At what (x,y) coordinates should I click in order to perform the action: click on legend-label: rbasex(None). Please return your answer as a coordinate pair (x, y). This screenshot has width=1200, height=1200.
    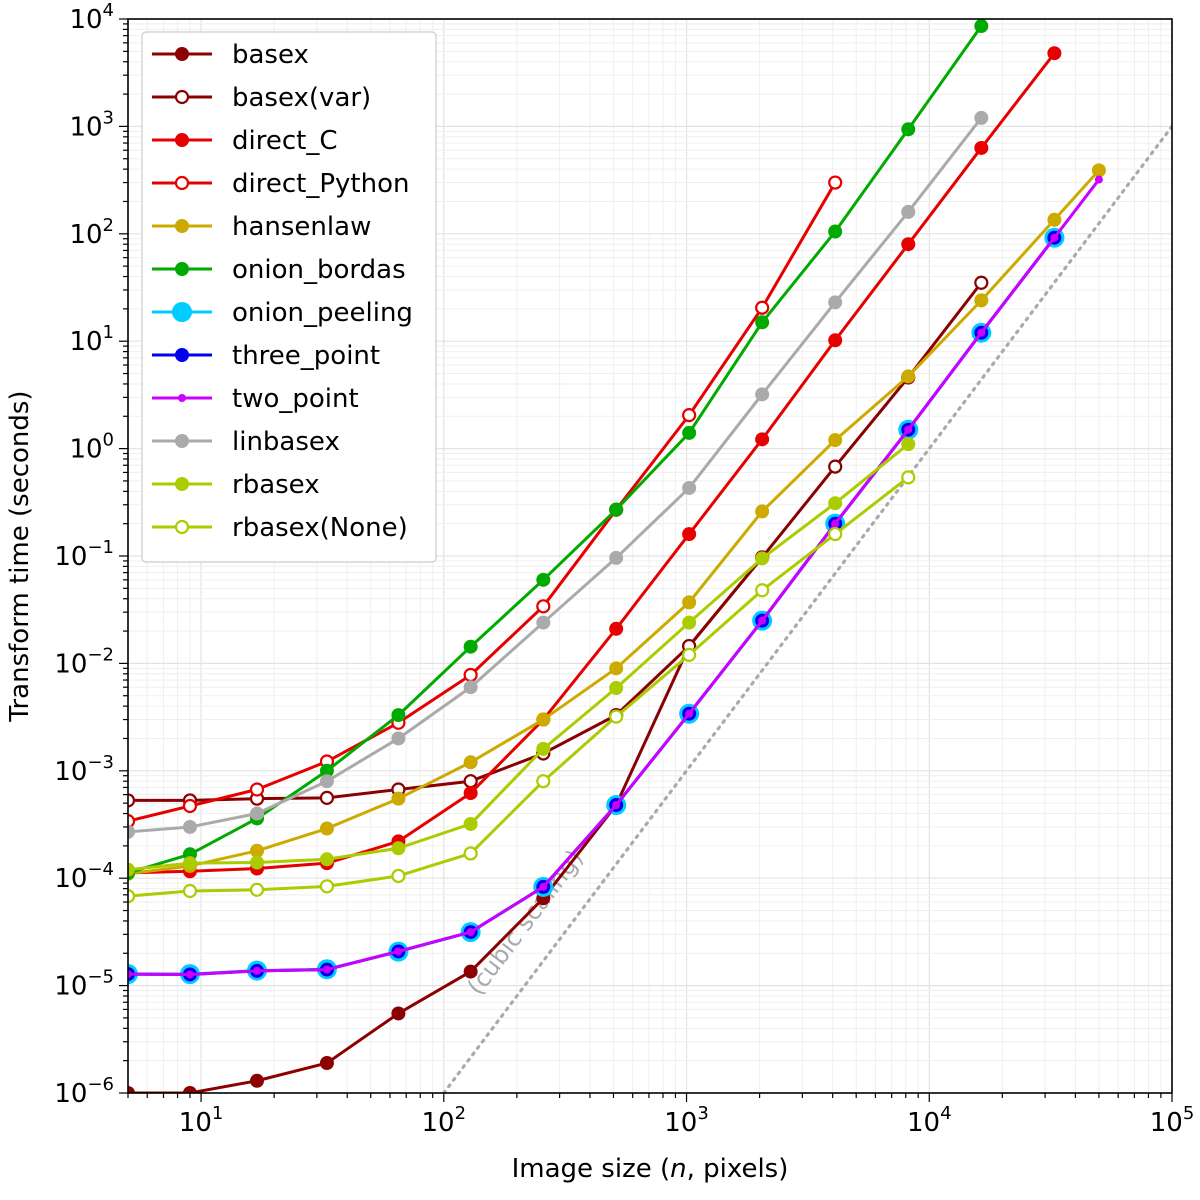
    Looking at the image, I should click on (320, 528).